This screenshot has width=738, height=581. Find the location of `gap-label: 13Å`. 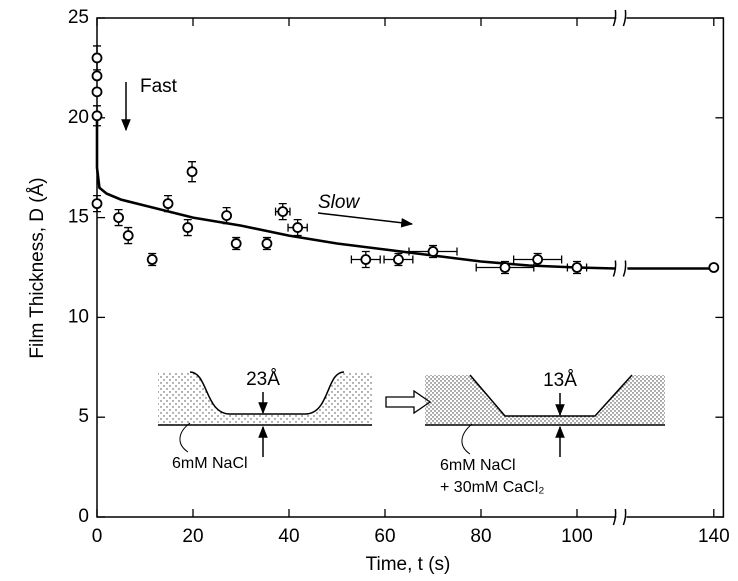

gap-label: 13Å is located at coordinates (560, 380).